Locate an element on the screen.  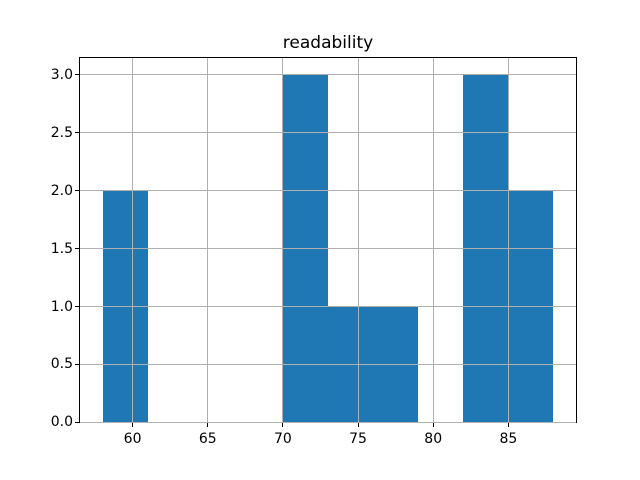
chart-title: readability is located at coordinates (328, 43).